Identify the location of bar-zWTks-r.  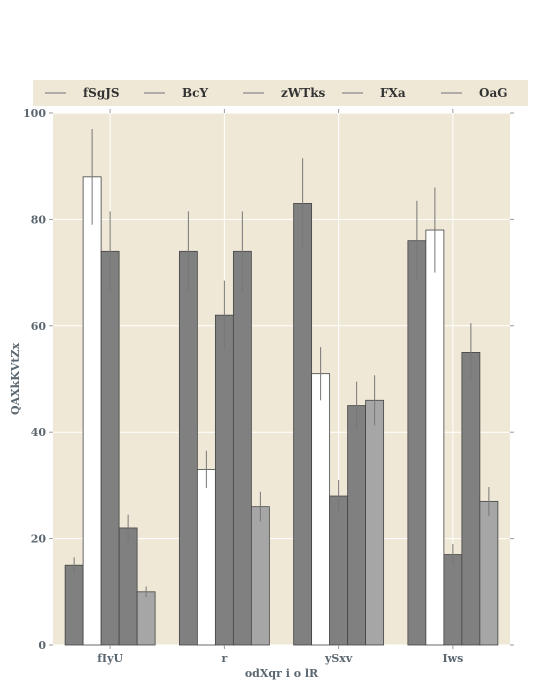
(224, 480).